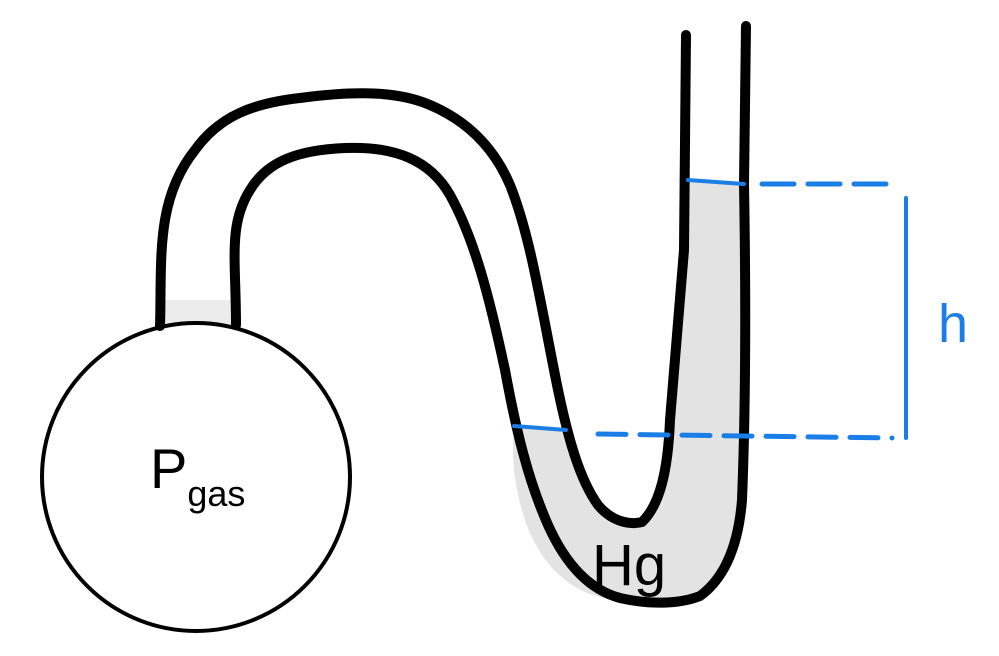 Image resolution: width=999 pixels, height=656 pixels. Describe the element at coordinates (216, 493) in the screenshot. I see `pressure-subscript: gas` at that location.